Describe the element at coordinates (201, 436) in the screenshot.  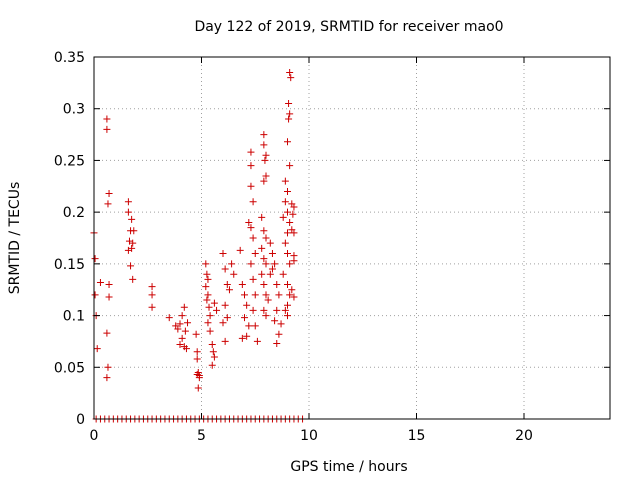
I see `x-tick-label: 5` at that location.